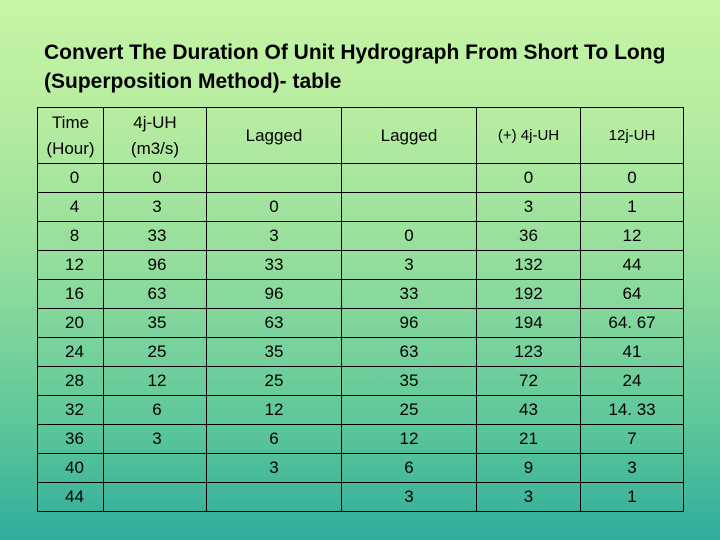 The image size is (720, 540). I want to click on cell-value: 25, so click(274, 380).